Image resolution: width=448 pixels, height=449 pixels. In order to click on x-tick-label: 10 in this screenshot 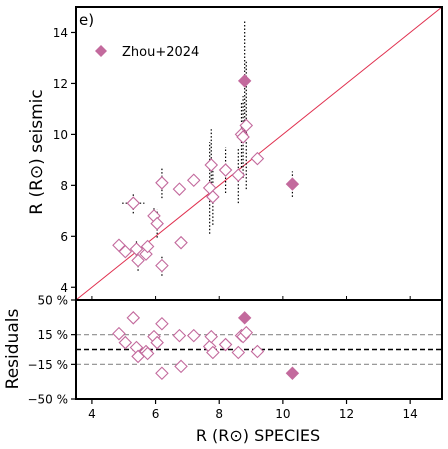, I will do `click(282, 414)`.